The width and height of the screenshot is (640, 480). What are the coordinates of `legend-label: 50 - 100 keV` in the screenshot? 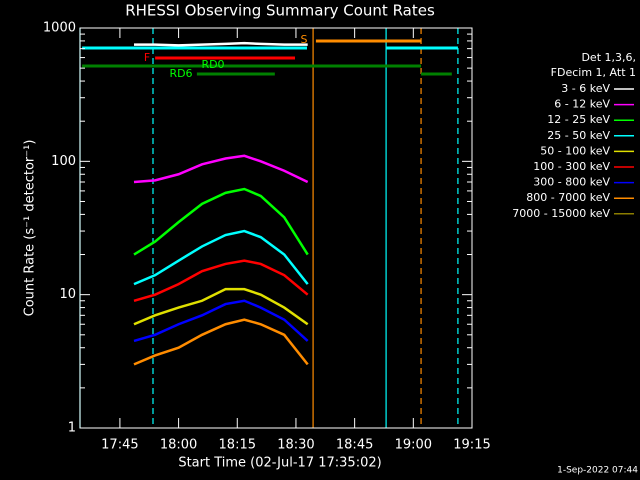 It's located at (575, 150).